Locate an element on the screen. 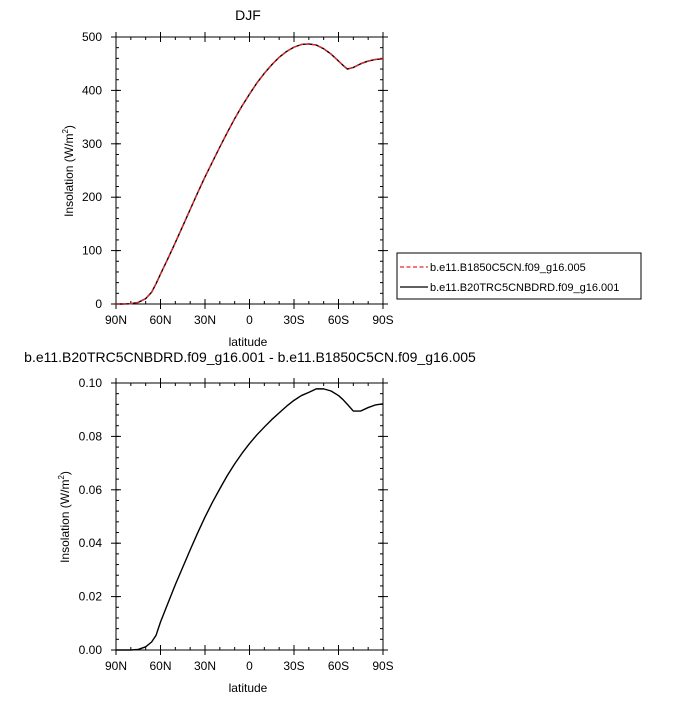 This screenshot has height=702, width=689. y-tick-label: 300 is located at coordinates (92, 144).